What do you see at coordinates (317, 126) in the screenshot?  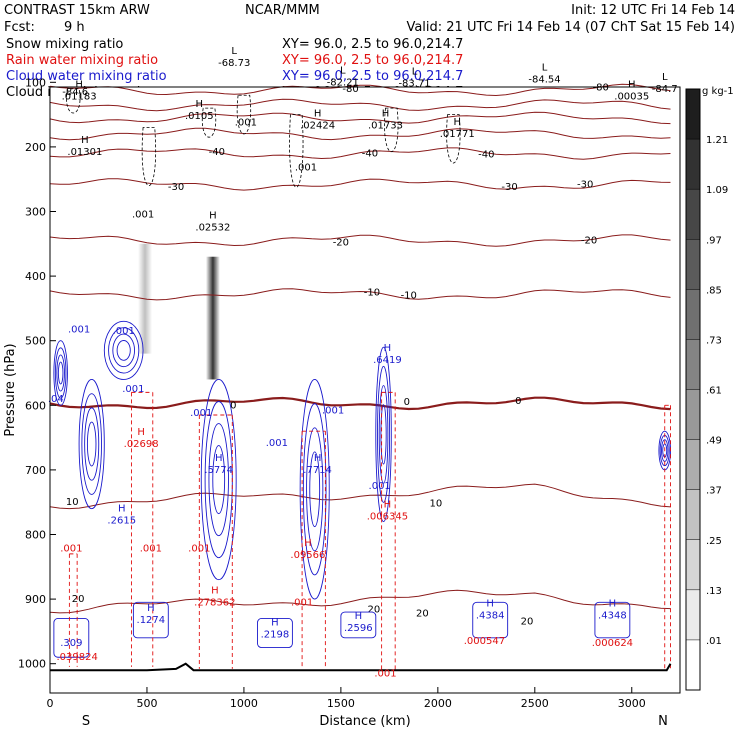 I see `ice-max-value: .02424` at bounding box center [317, 126].